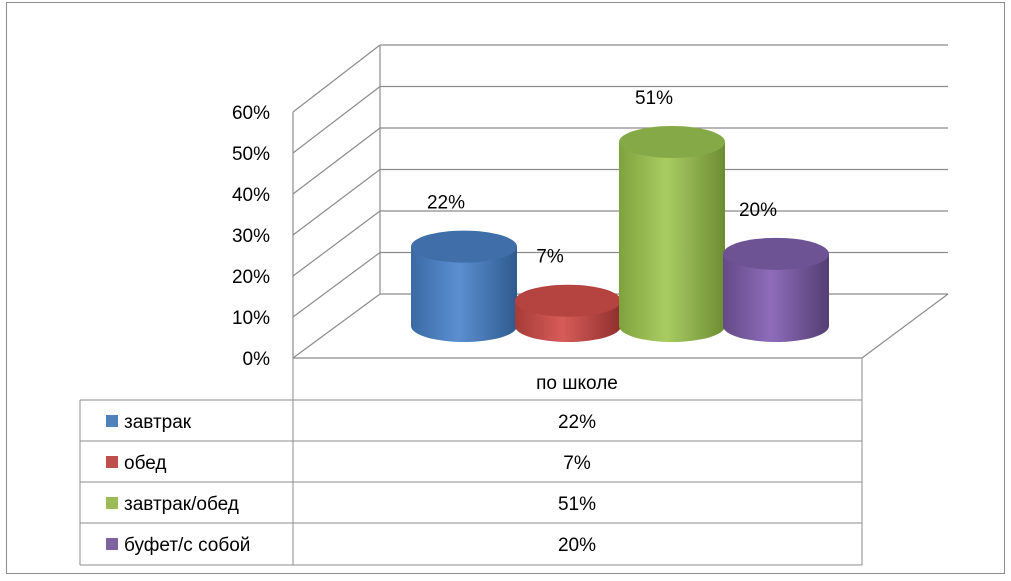 The width and height of the screenshot is (1011, 581). Describe the element at coordinates (251, 277) in the screenshot. I see `y-tick-label: 20%` at that location.